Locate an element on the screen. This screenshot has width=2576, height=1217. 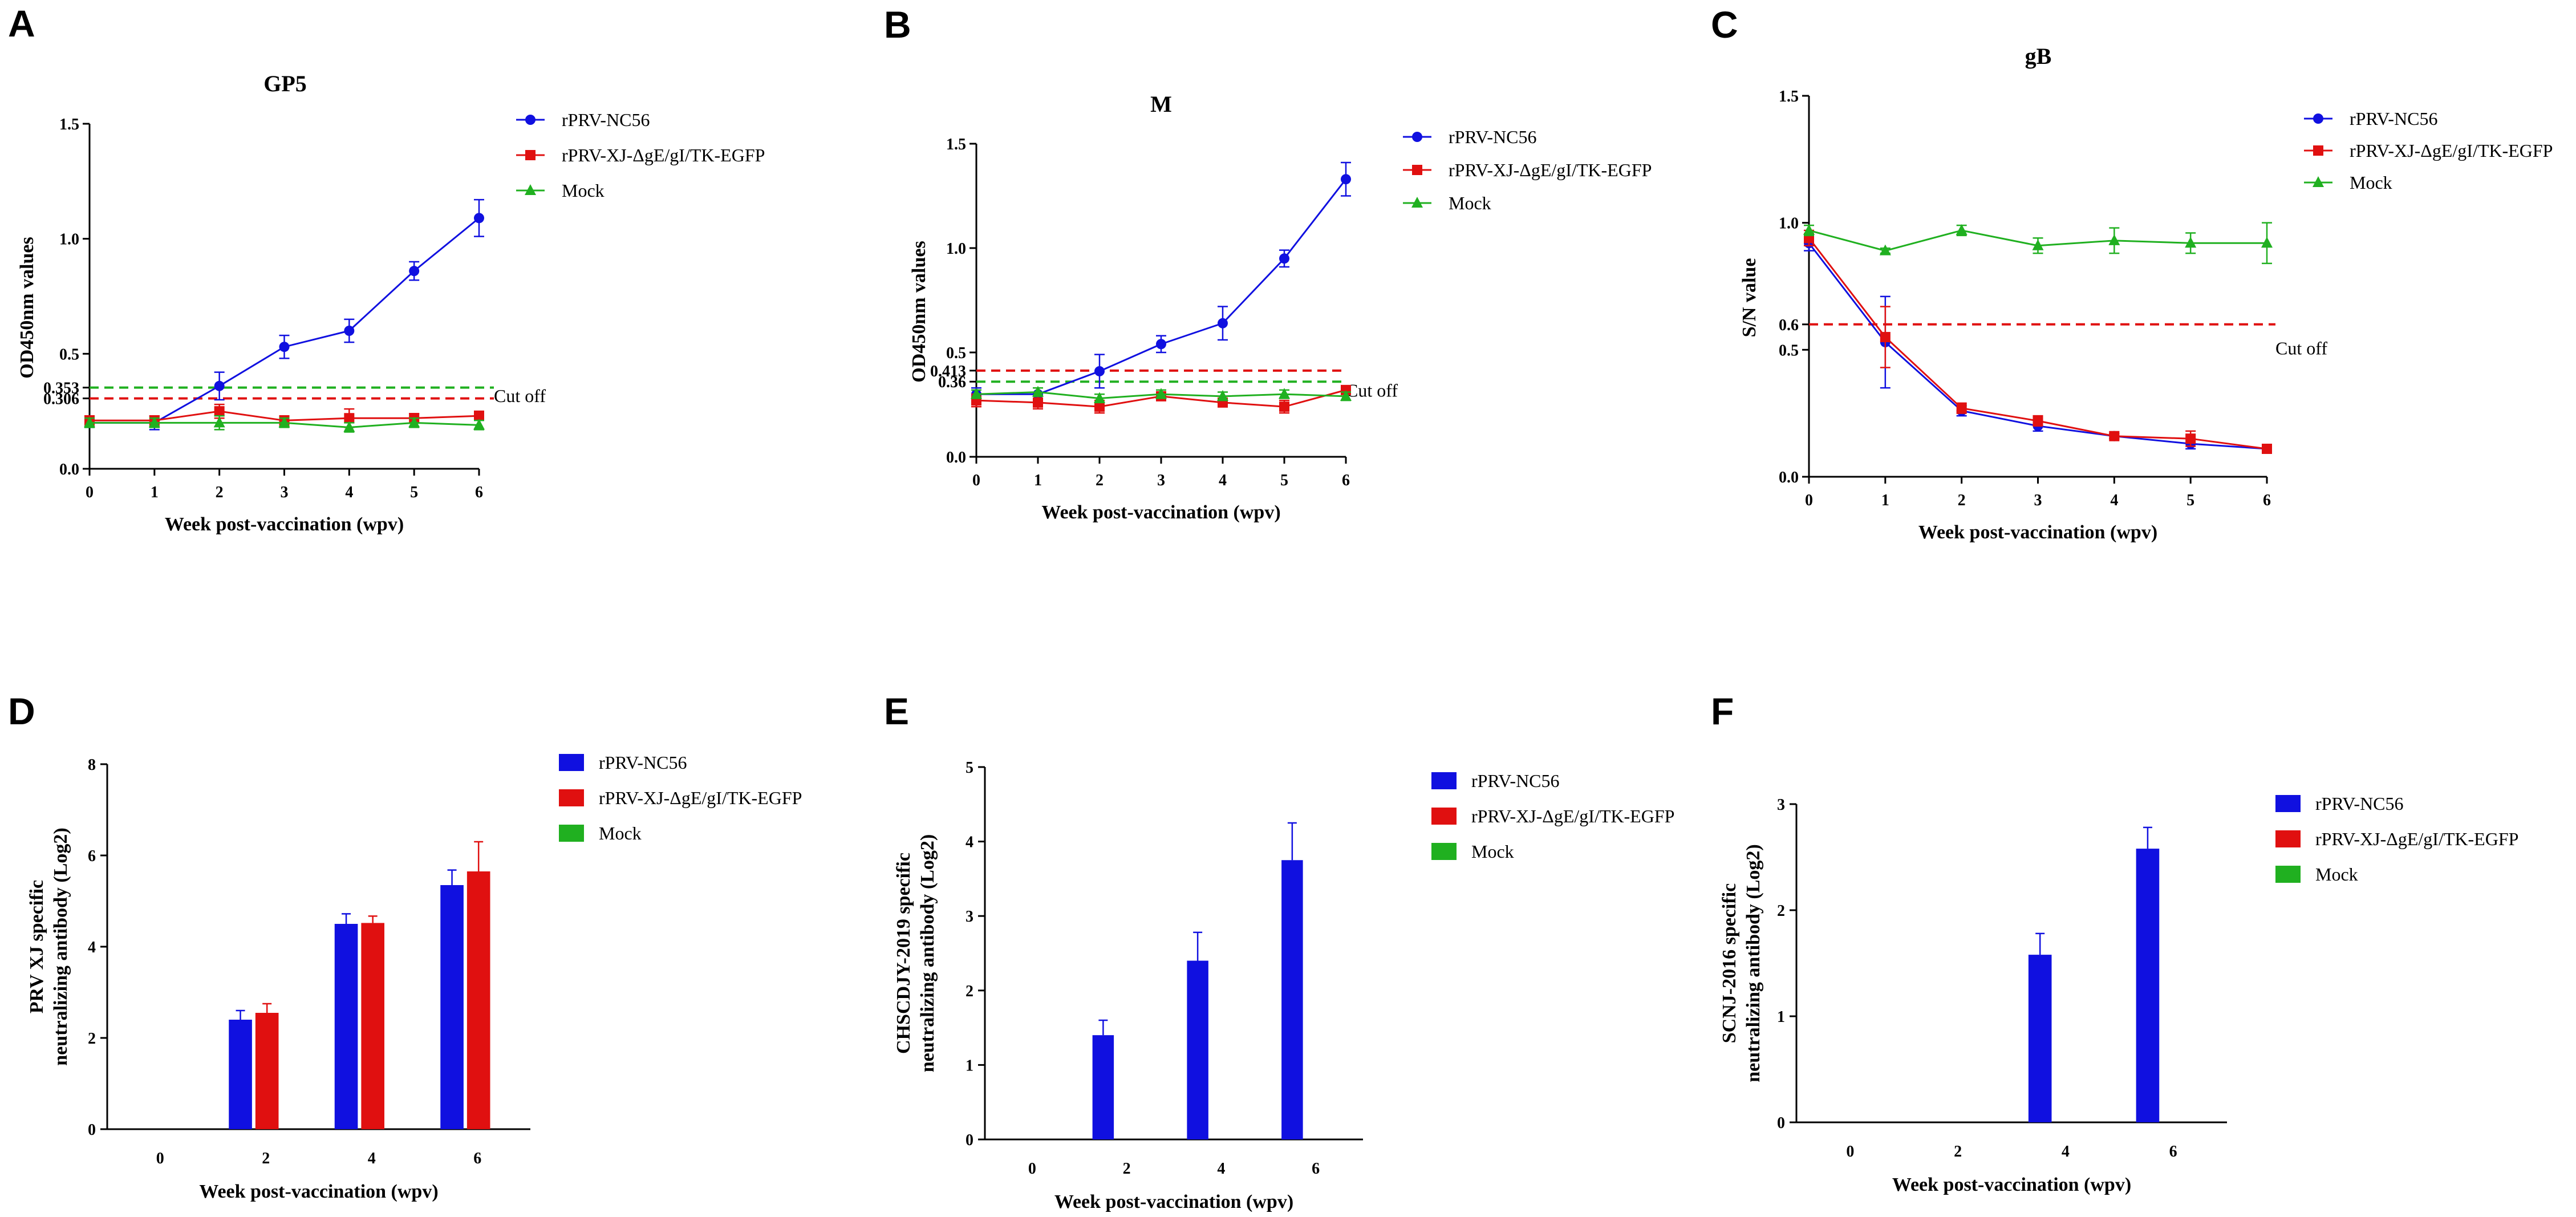
y-tick-label: 5 is located at coordinates (969, 768).